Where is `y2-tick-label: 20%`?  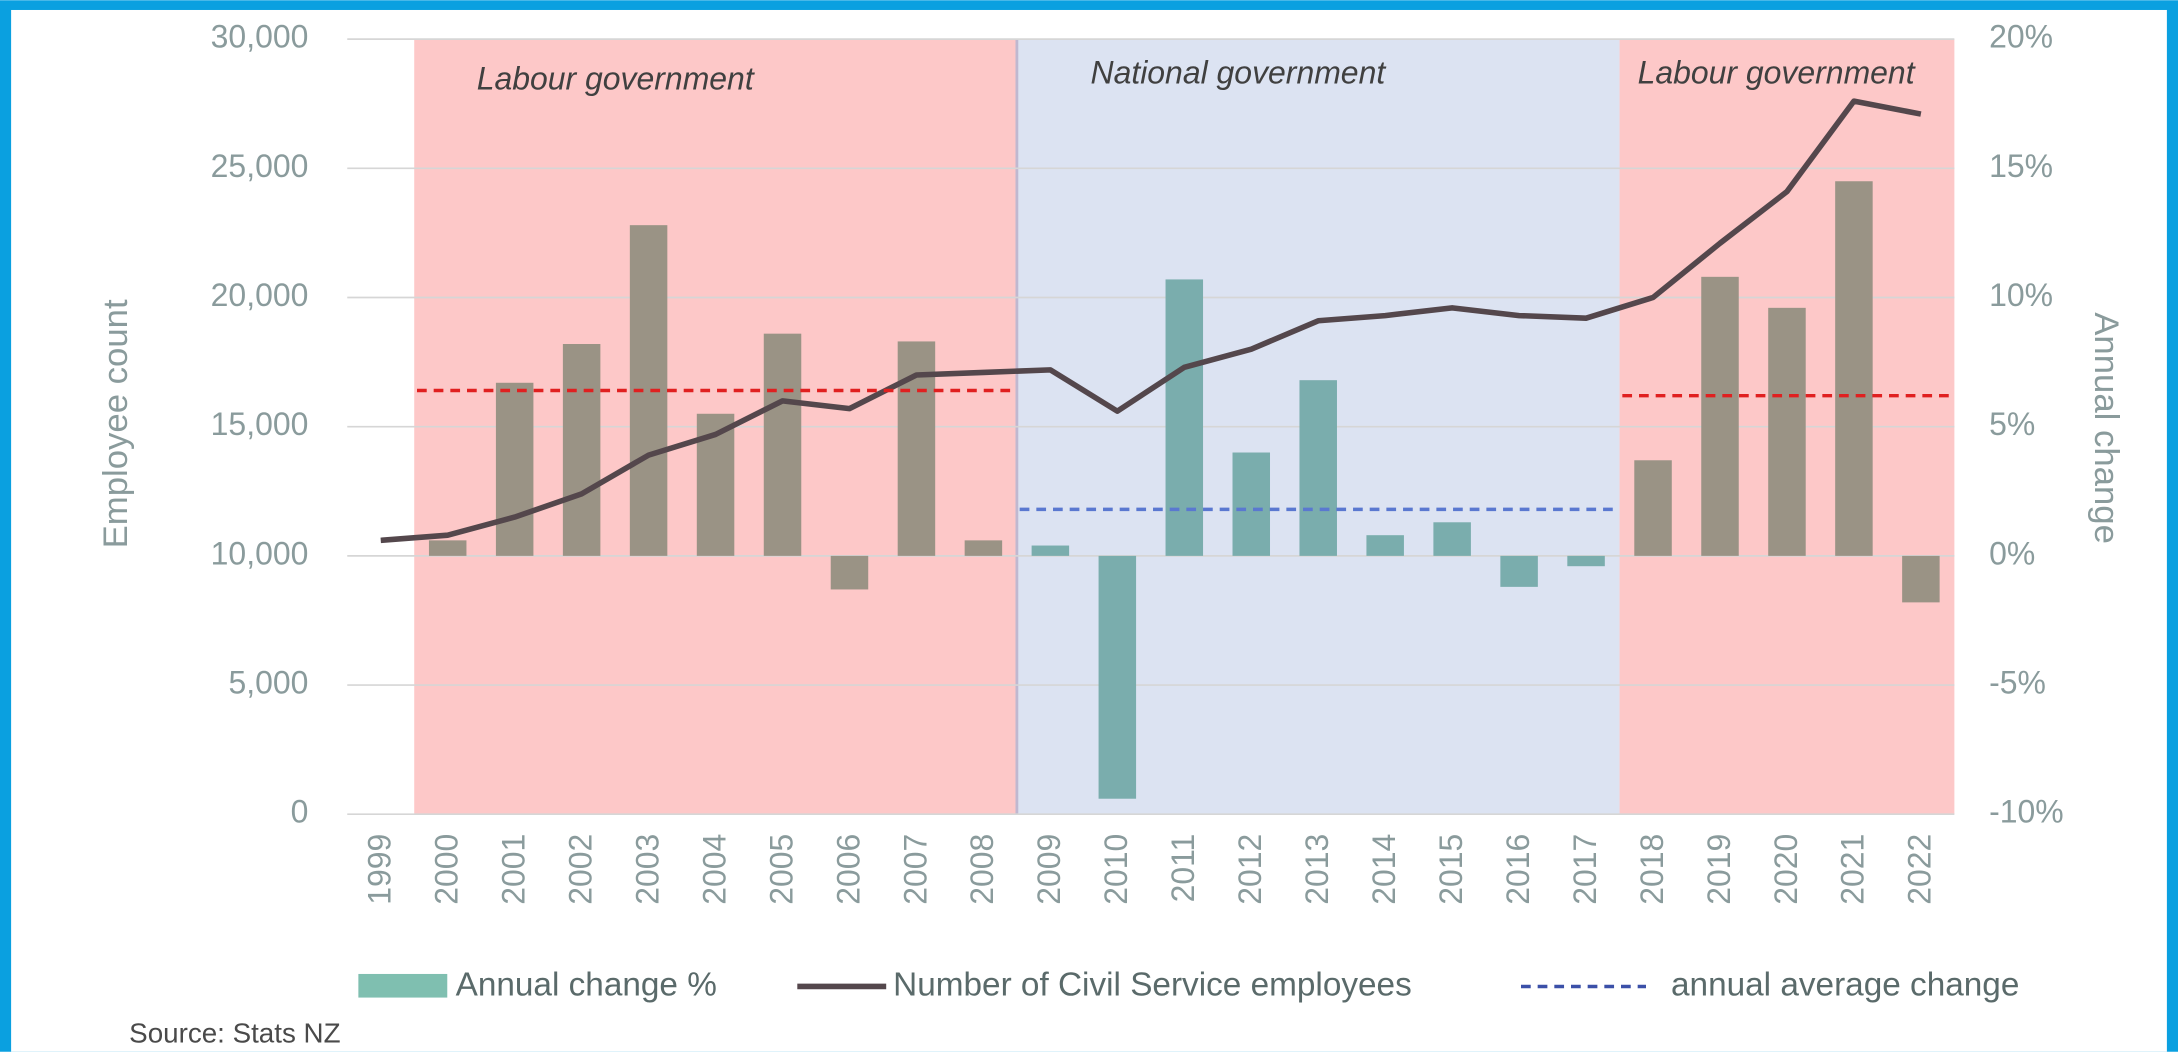 y2-tick-label: 20% is located at coordinates (2021, 37).